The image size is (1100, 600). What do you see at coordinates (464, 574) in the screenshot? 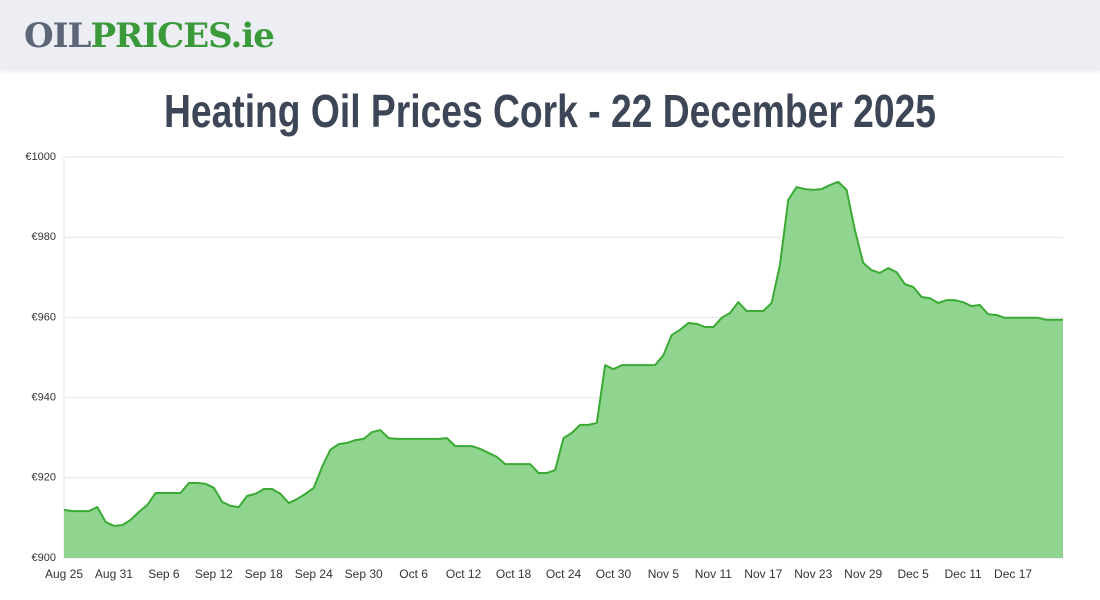
I see `x-tick-label: Oct 12` at bounding box center [464, 574].